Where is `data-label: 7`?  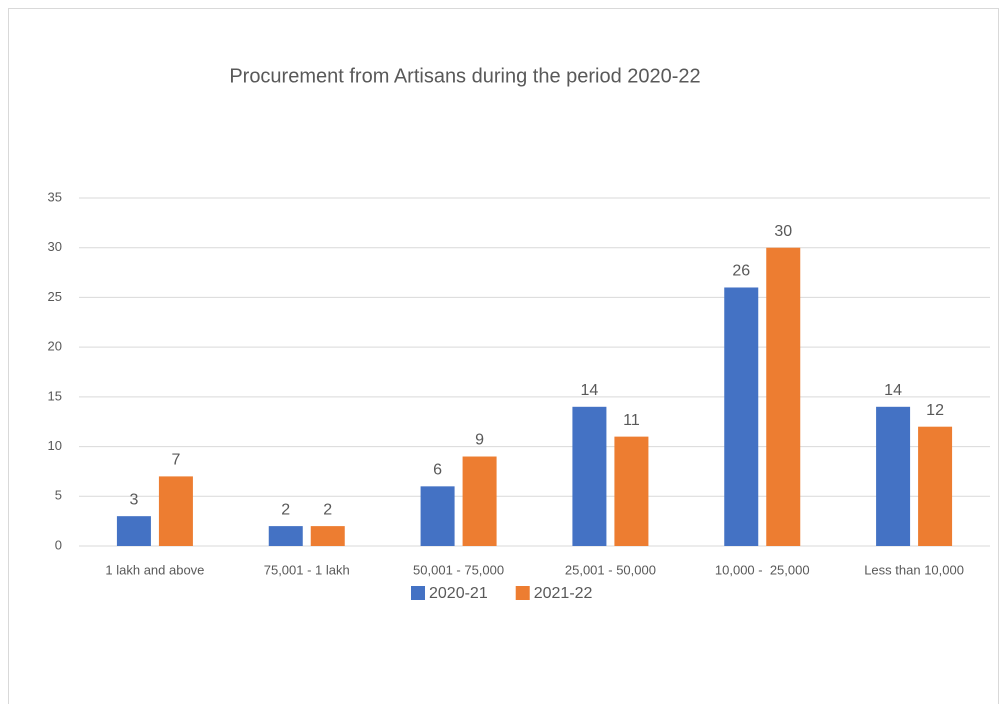
data-label: 7 is located at coordinates (175, 460).